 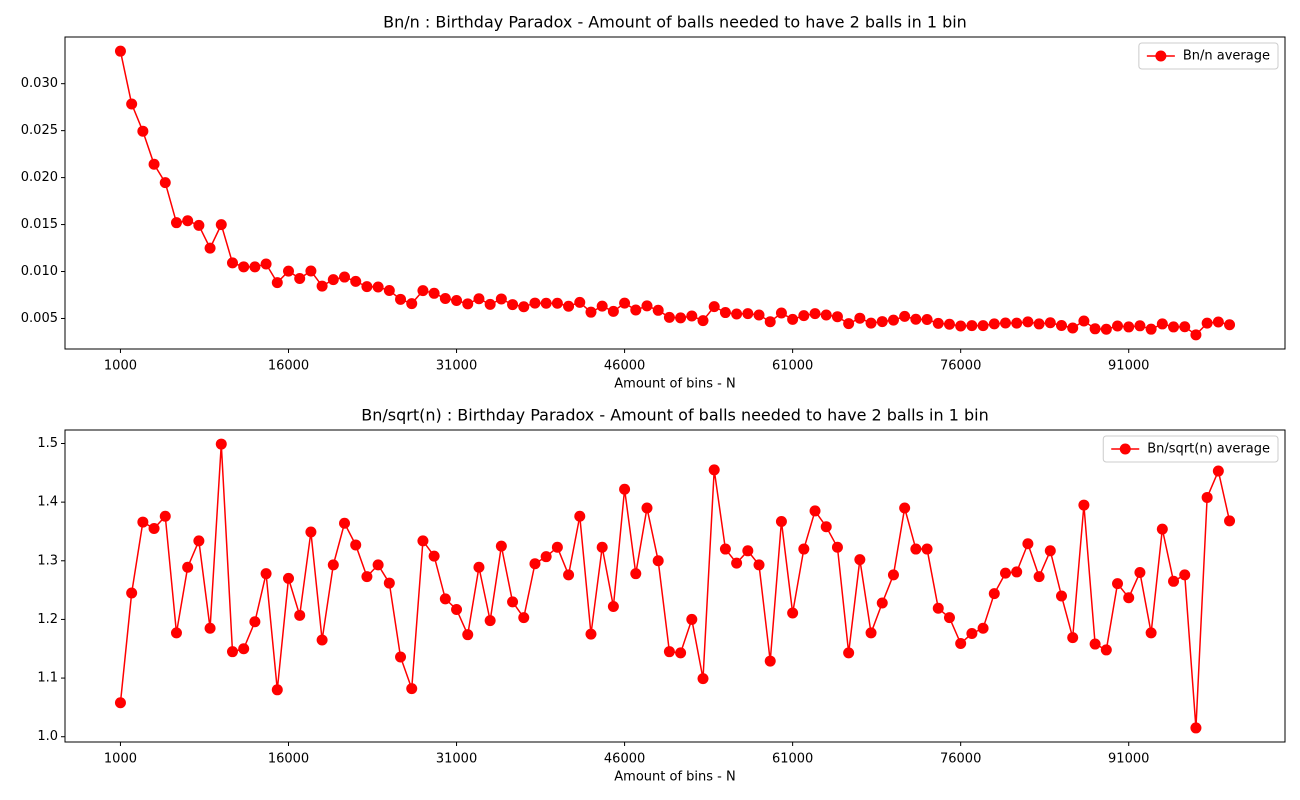 What do you see at coordinates (1128, 366) in the screenshot?
I see `x-tick-label: 91000` at bounding box center [1128, 366].